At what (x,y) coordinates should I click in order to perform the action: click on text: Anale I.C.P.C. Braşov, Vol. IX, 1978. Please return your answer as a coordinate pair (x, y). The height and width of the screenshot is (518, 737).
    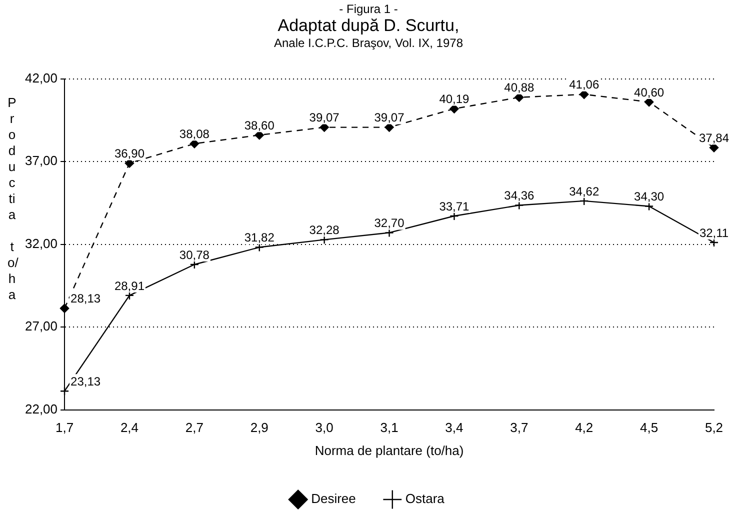
    Looking at the image, I should click on (368, 43).